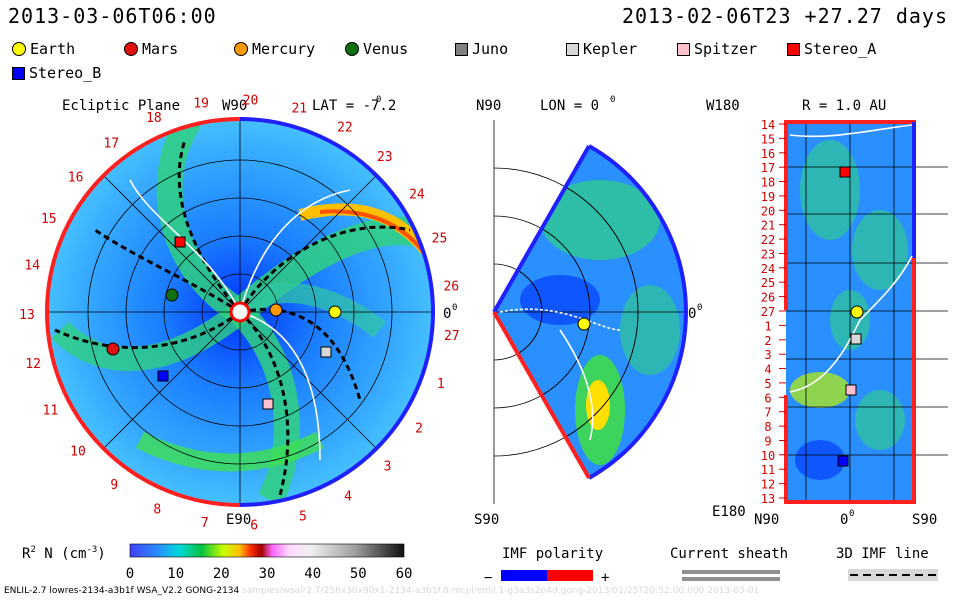 This screenshot has height=600, width=960. Describe the element at coordinates (768, 456) in the screenshot. I see `radial-row-label: 10` at that location.